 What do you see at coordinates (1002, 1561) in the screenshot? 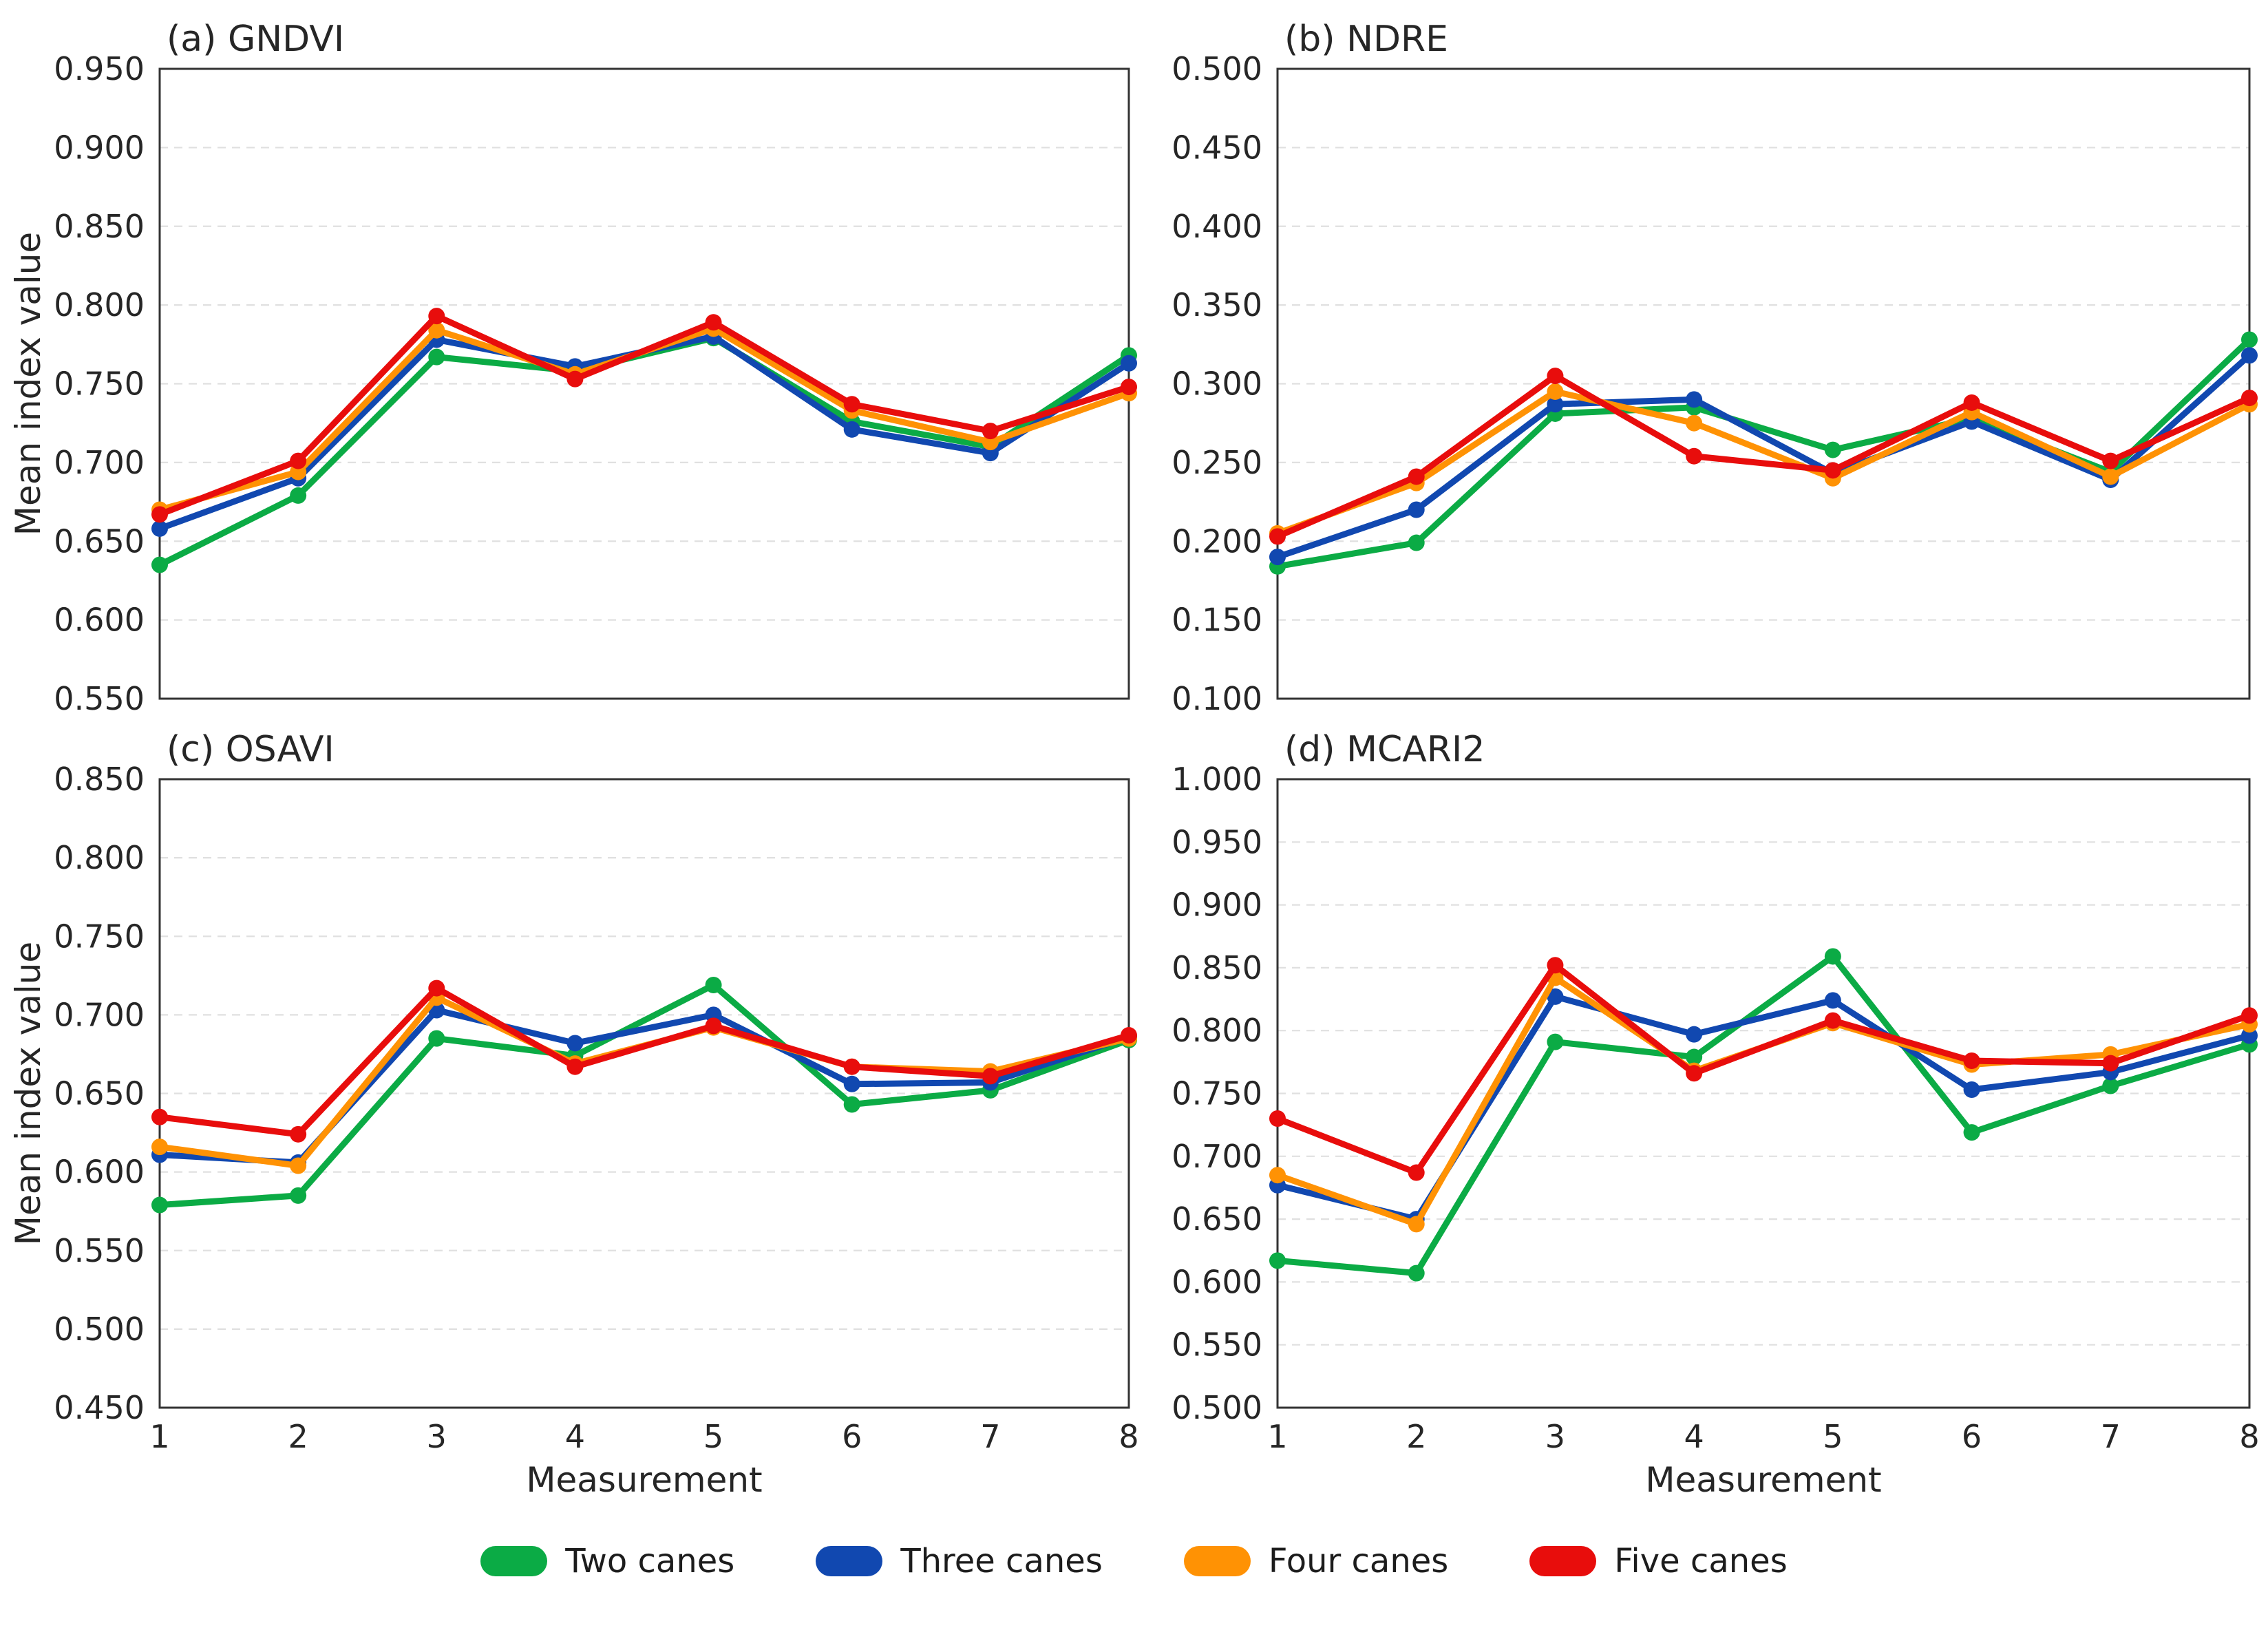
I see `legend-label: Three canes` at bounding box center [1002, 1561].